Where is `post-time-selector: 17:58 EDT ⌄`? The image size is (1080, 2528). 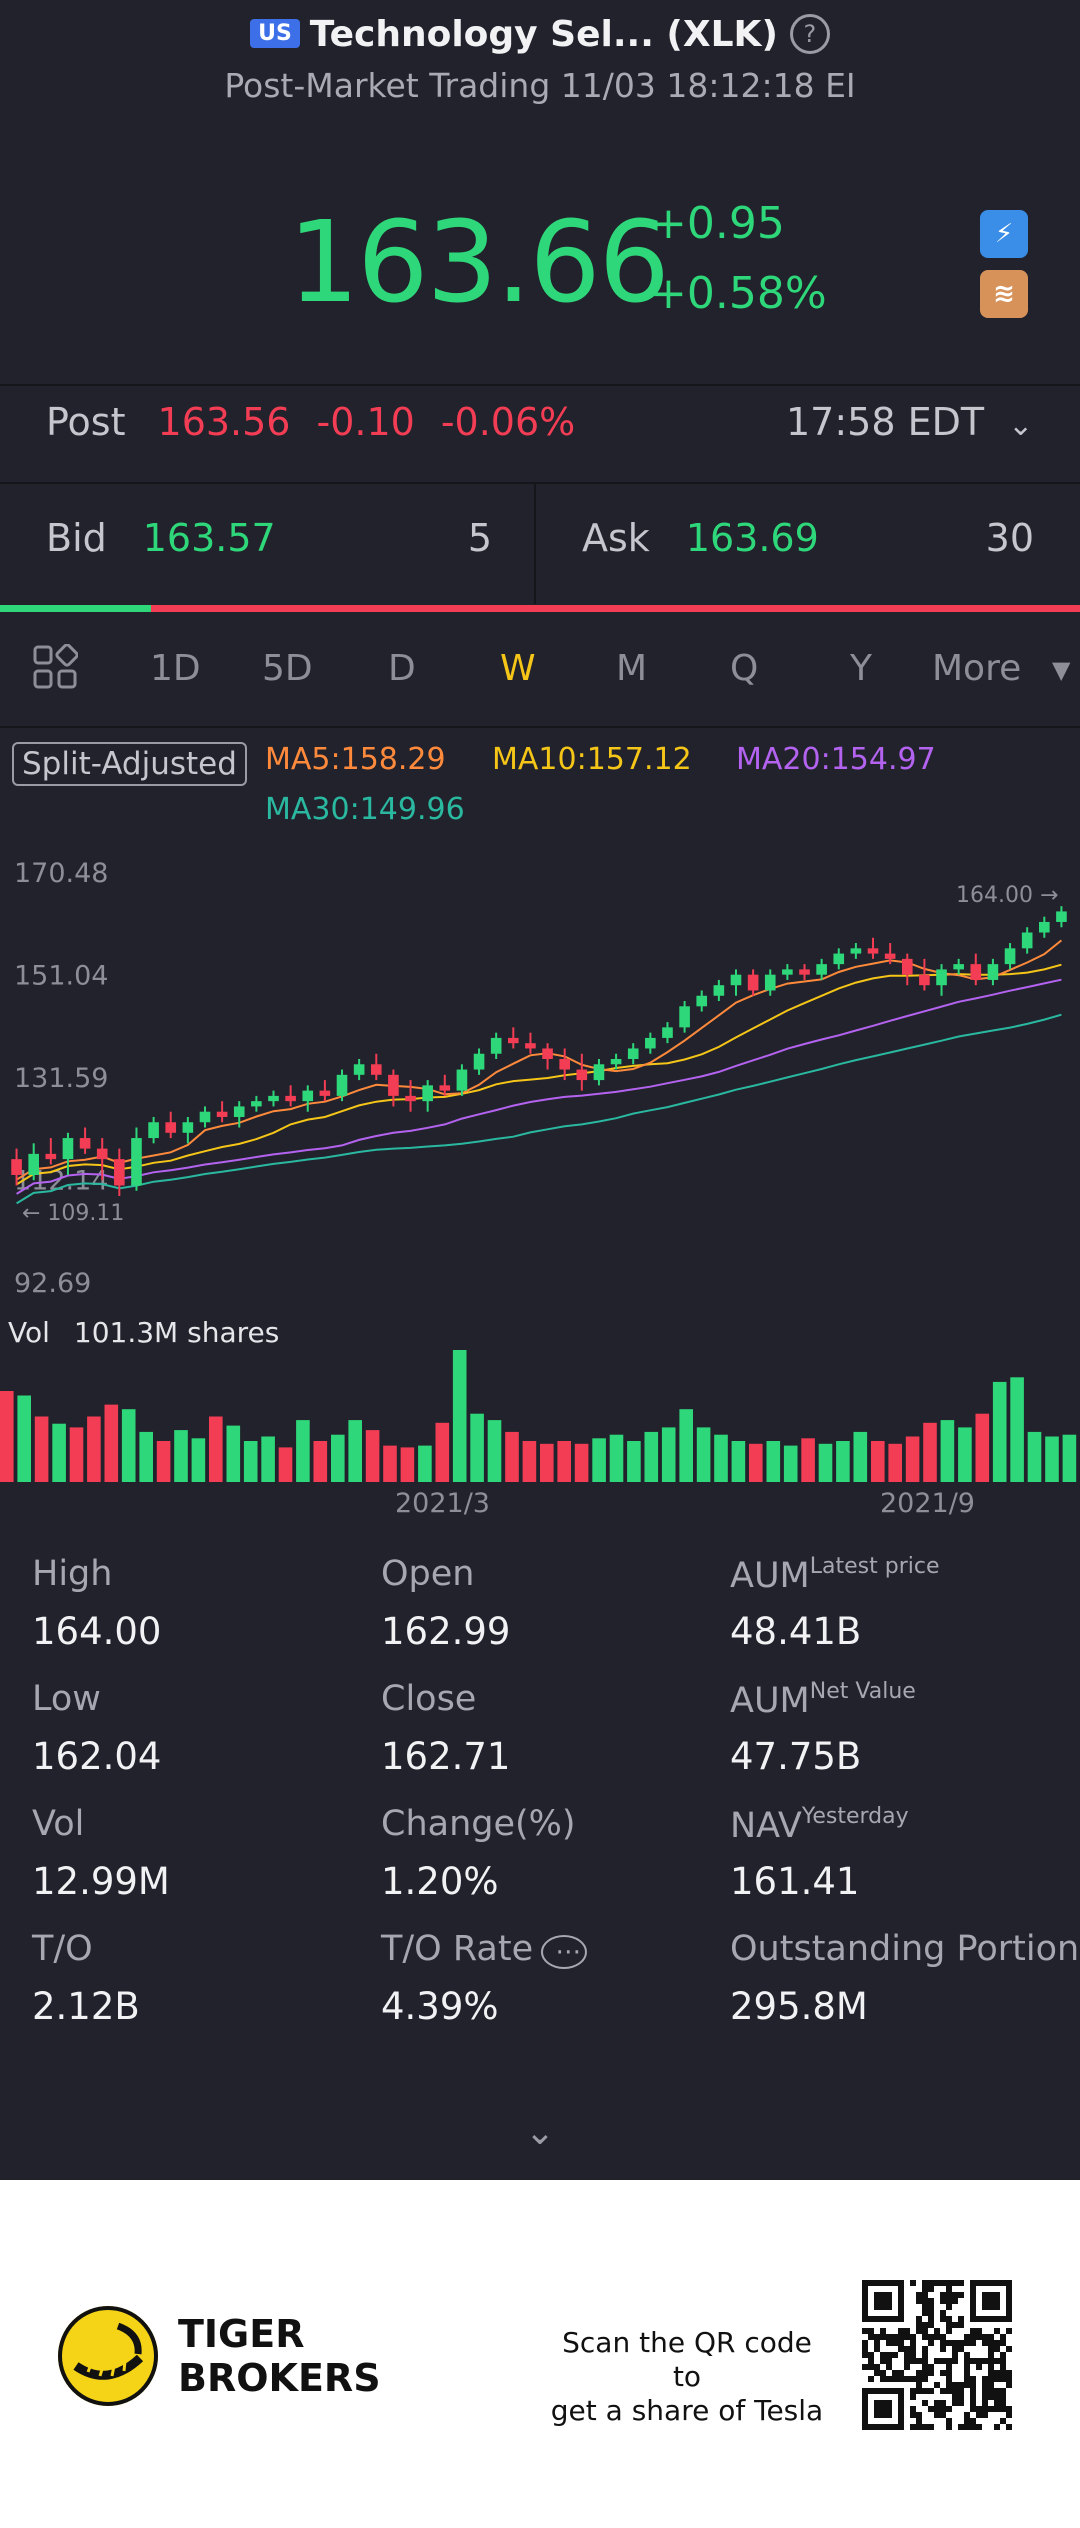 post-time-selector: 17:58 EDT ⌄ is located at coordinates (909, 422).